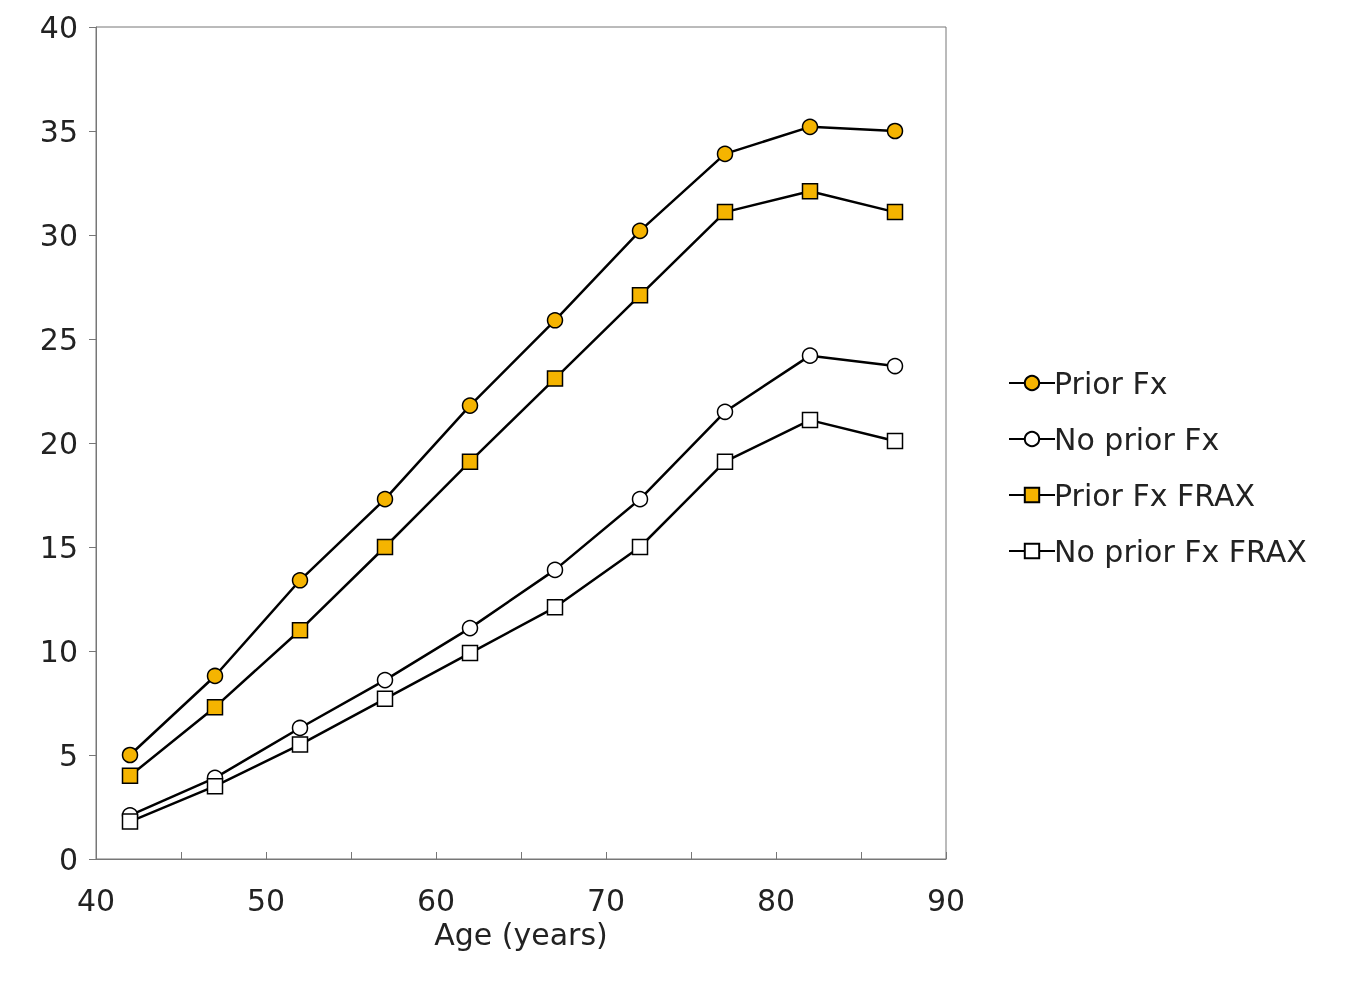  What do you see at coordinates (68, 859) in the screenshot?
I see `y-tick-label: 0` at bounding box center [68, 859].